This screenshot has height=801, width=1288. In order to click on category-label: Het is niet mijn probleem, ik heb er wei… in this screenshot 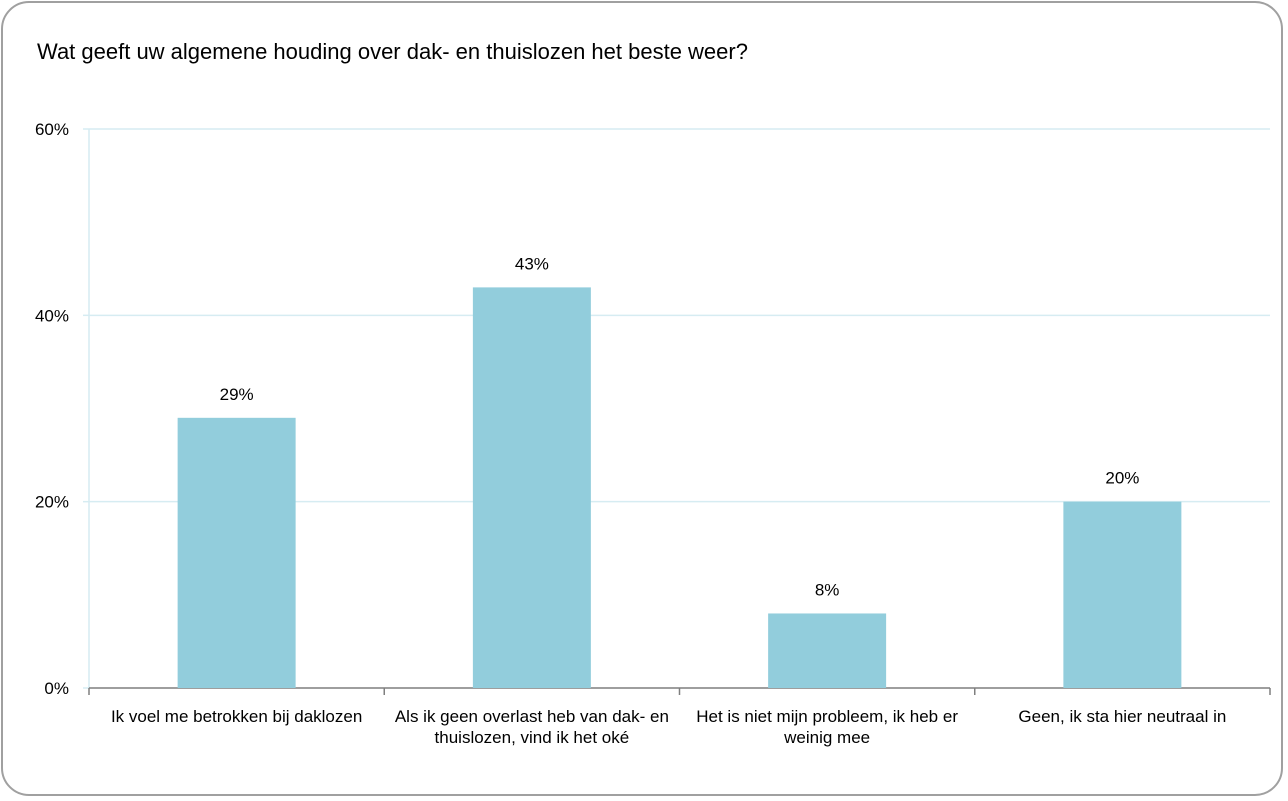, I will do `click(827, 727)`.